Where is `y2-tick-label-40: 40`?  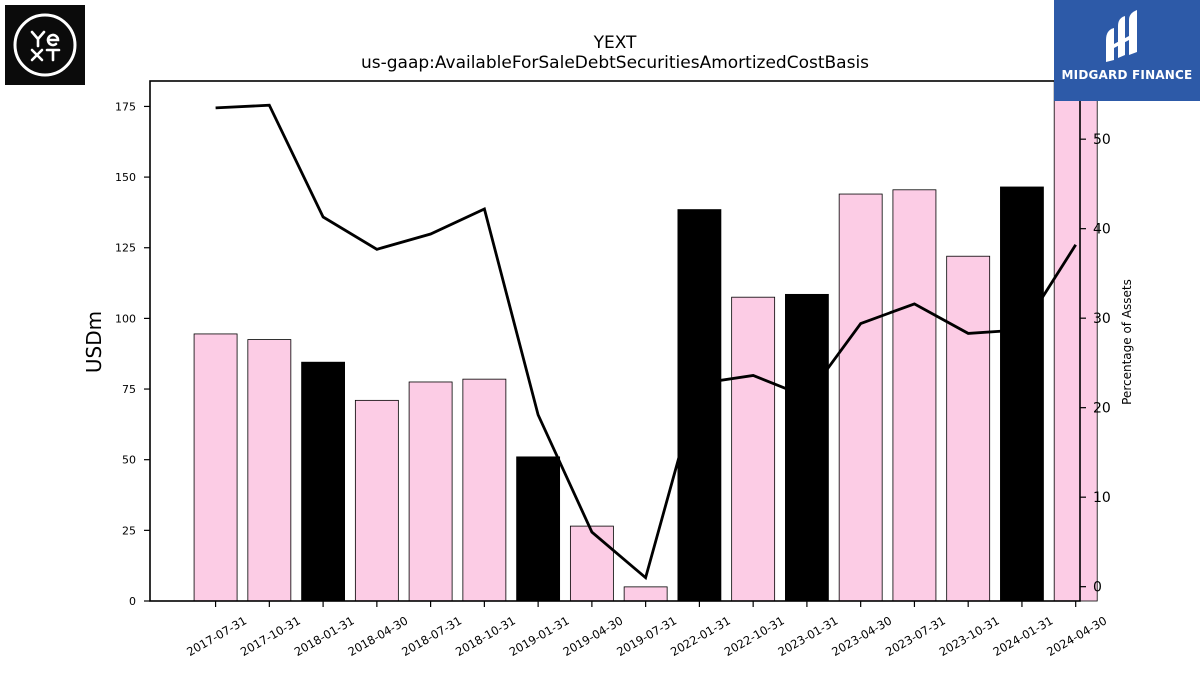
y2-tick-label-40: 40 is located at coordinates (1102, 230).